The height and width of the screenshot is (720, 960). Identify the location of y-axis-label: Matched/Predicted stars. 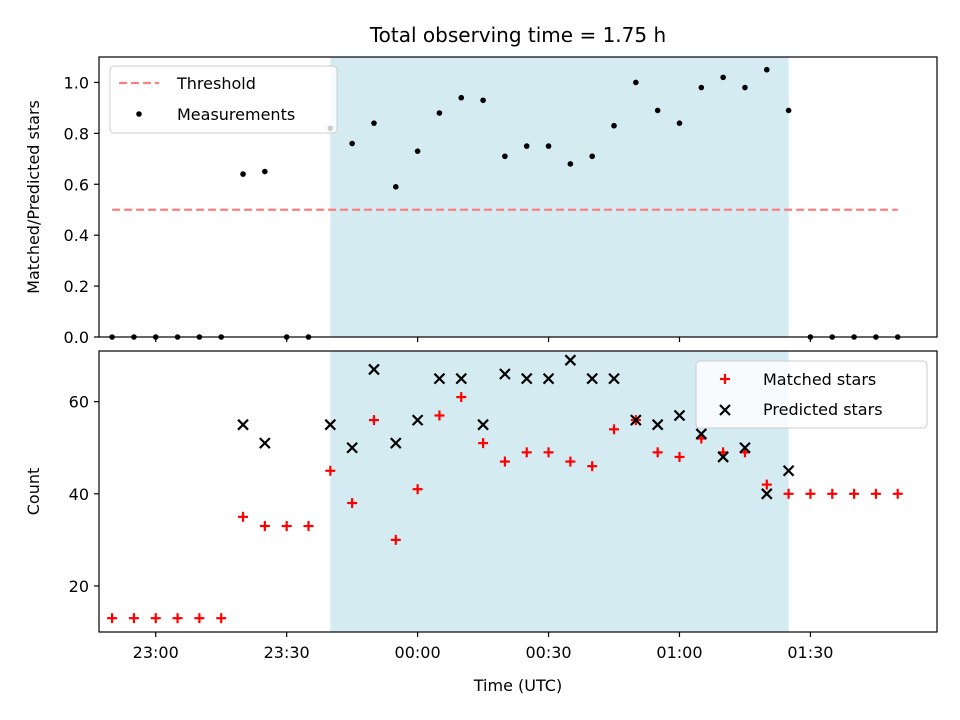
(33, 197).